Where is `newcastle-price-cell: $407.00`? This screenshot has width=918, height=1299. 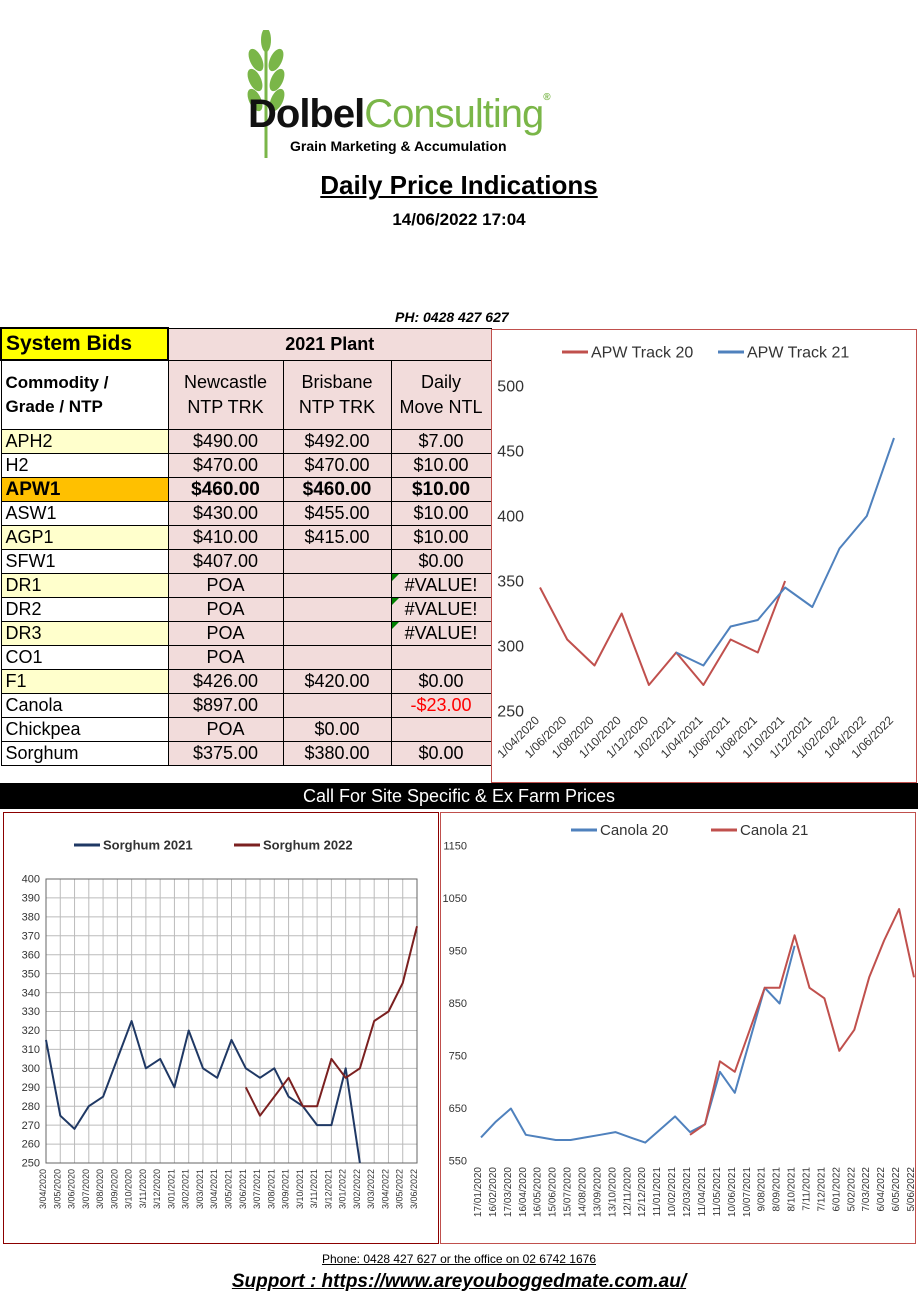
newcastle-price-cell: $407.00 is located at coordinates (225, 561).